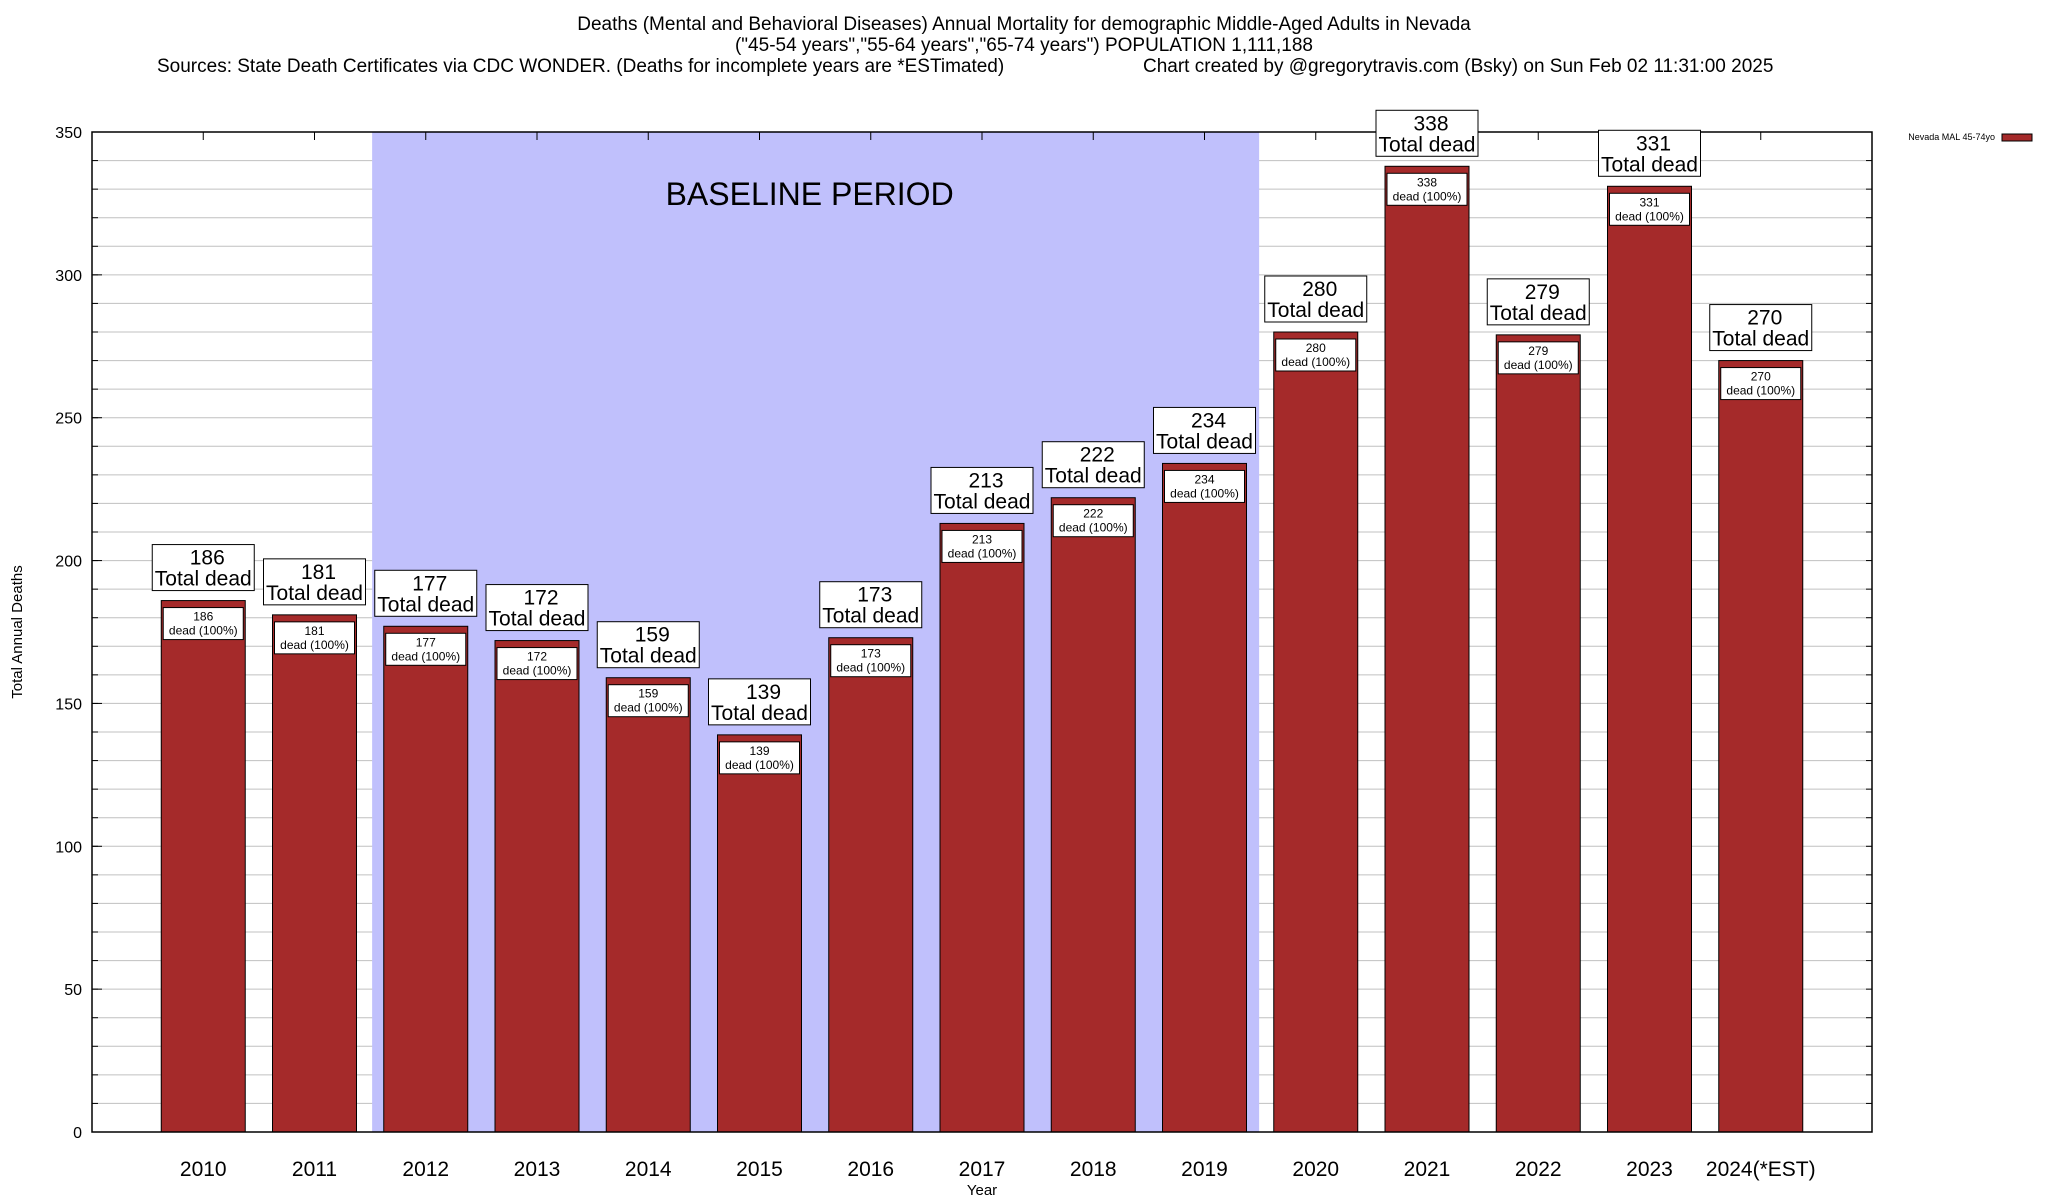  What do you see at coordinates (68, 419) in the screenshot?
I see `y-tick-label: 250` at bounding box center [68, 419].